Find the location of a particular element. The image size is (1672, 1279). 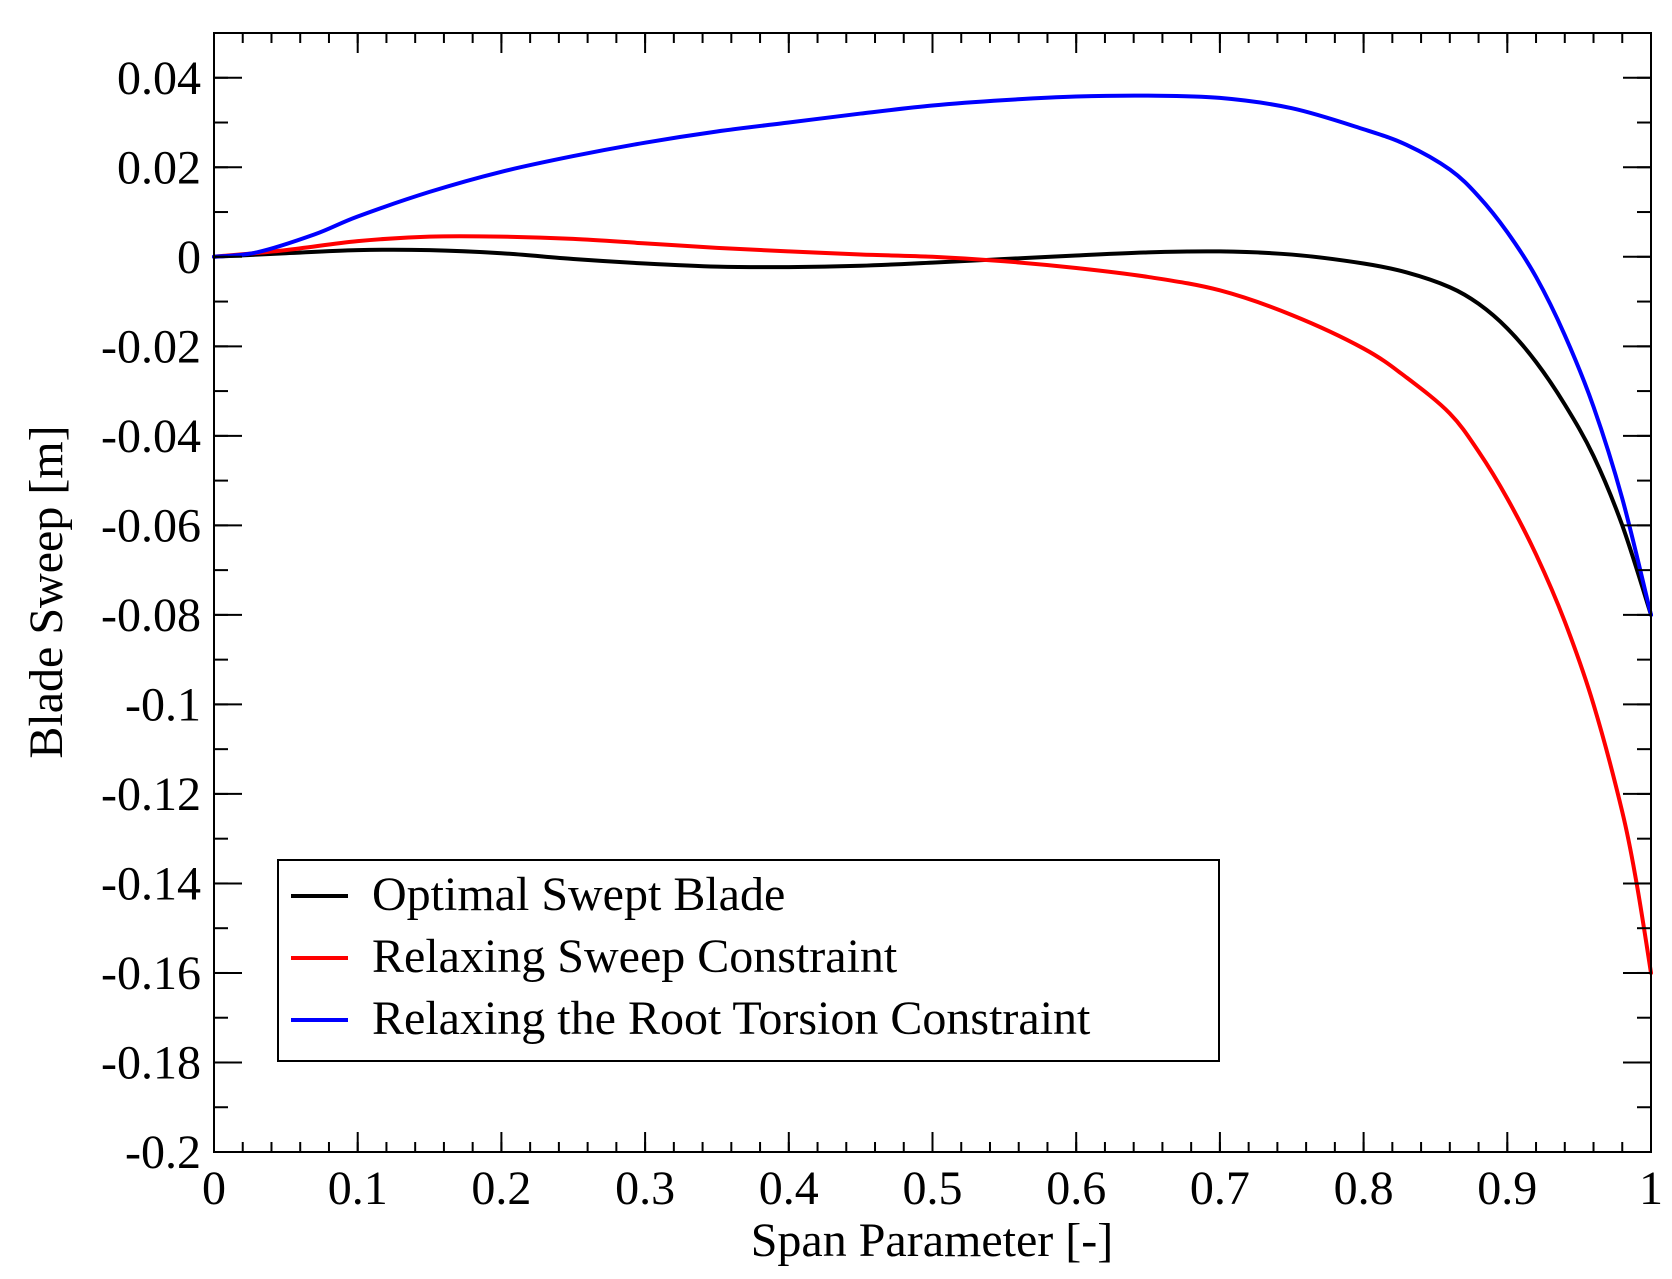

y-tick-label: -0.16 is located at coordinates (151, 973).